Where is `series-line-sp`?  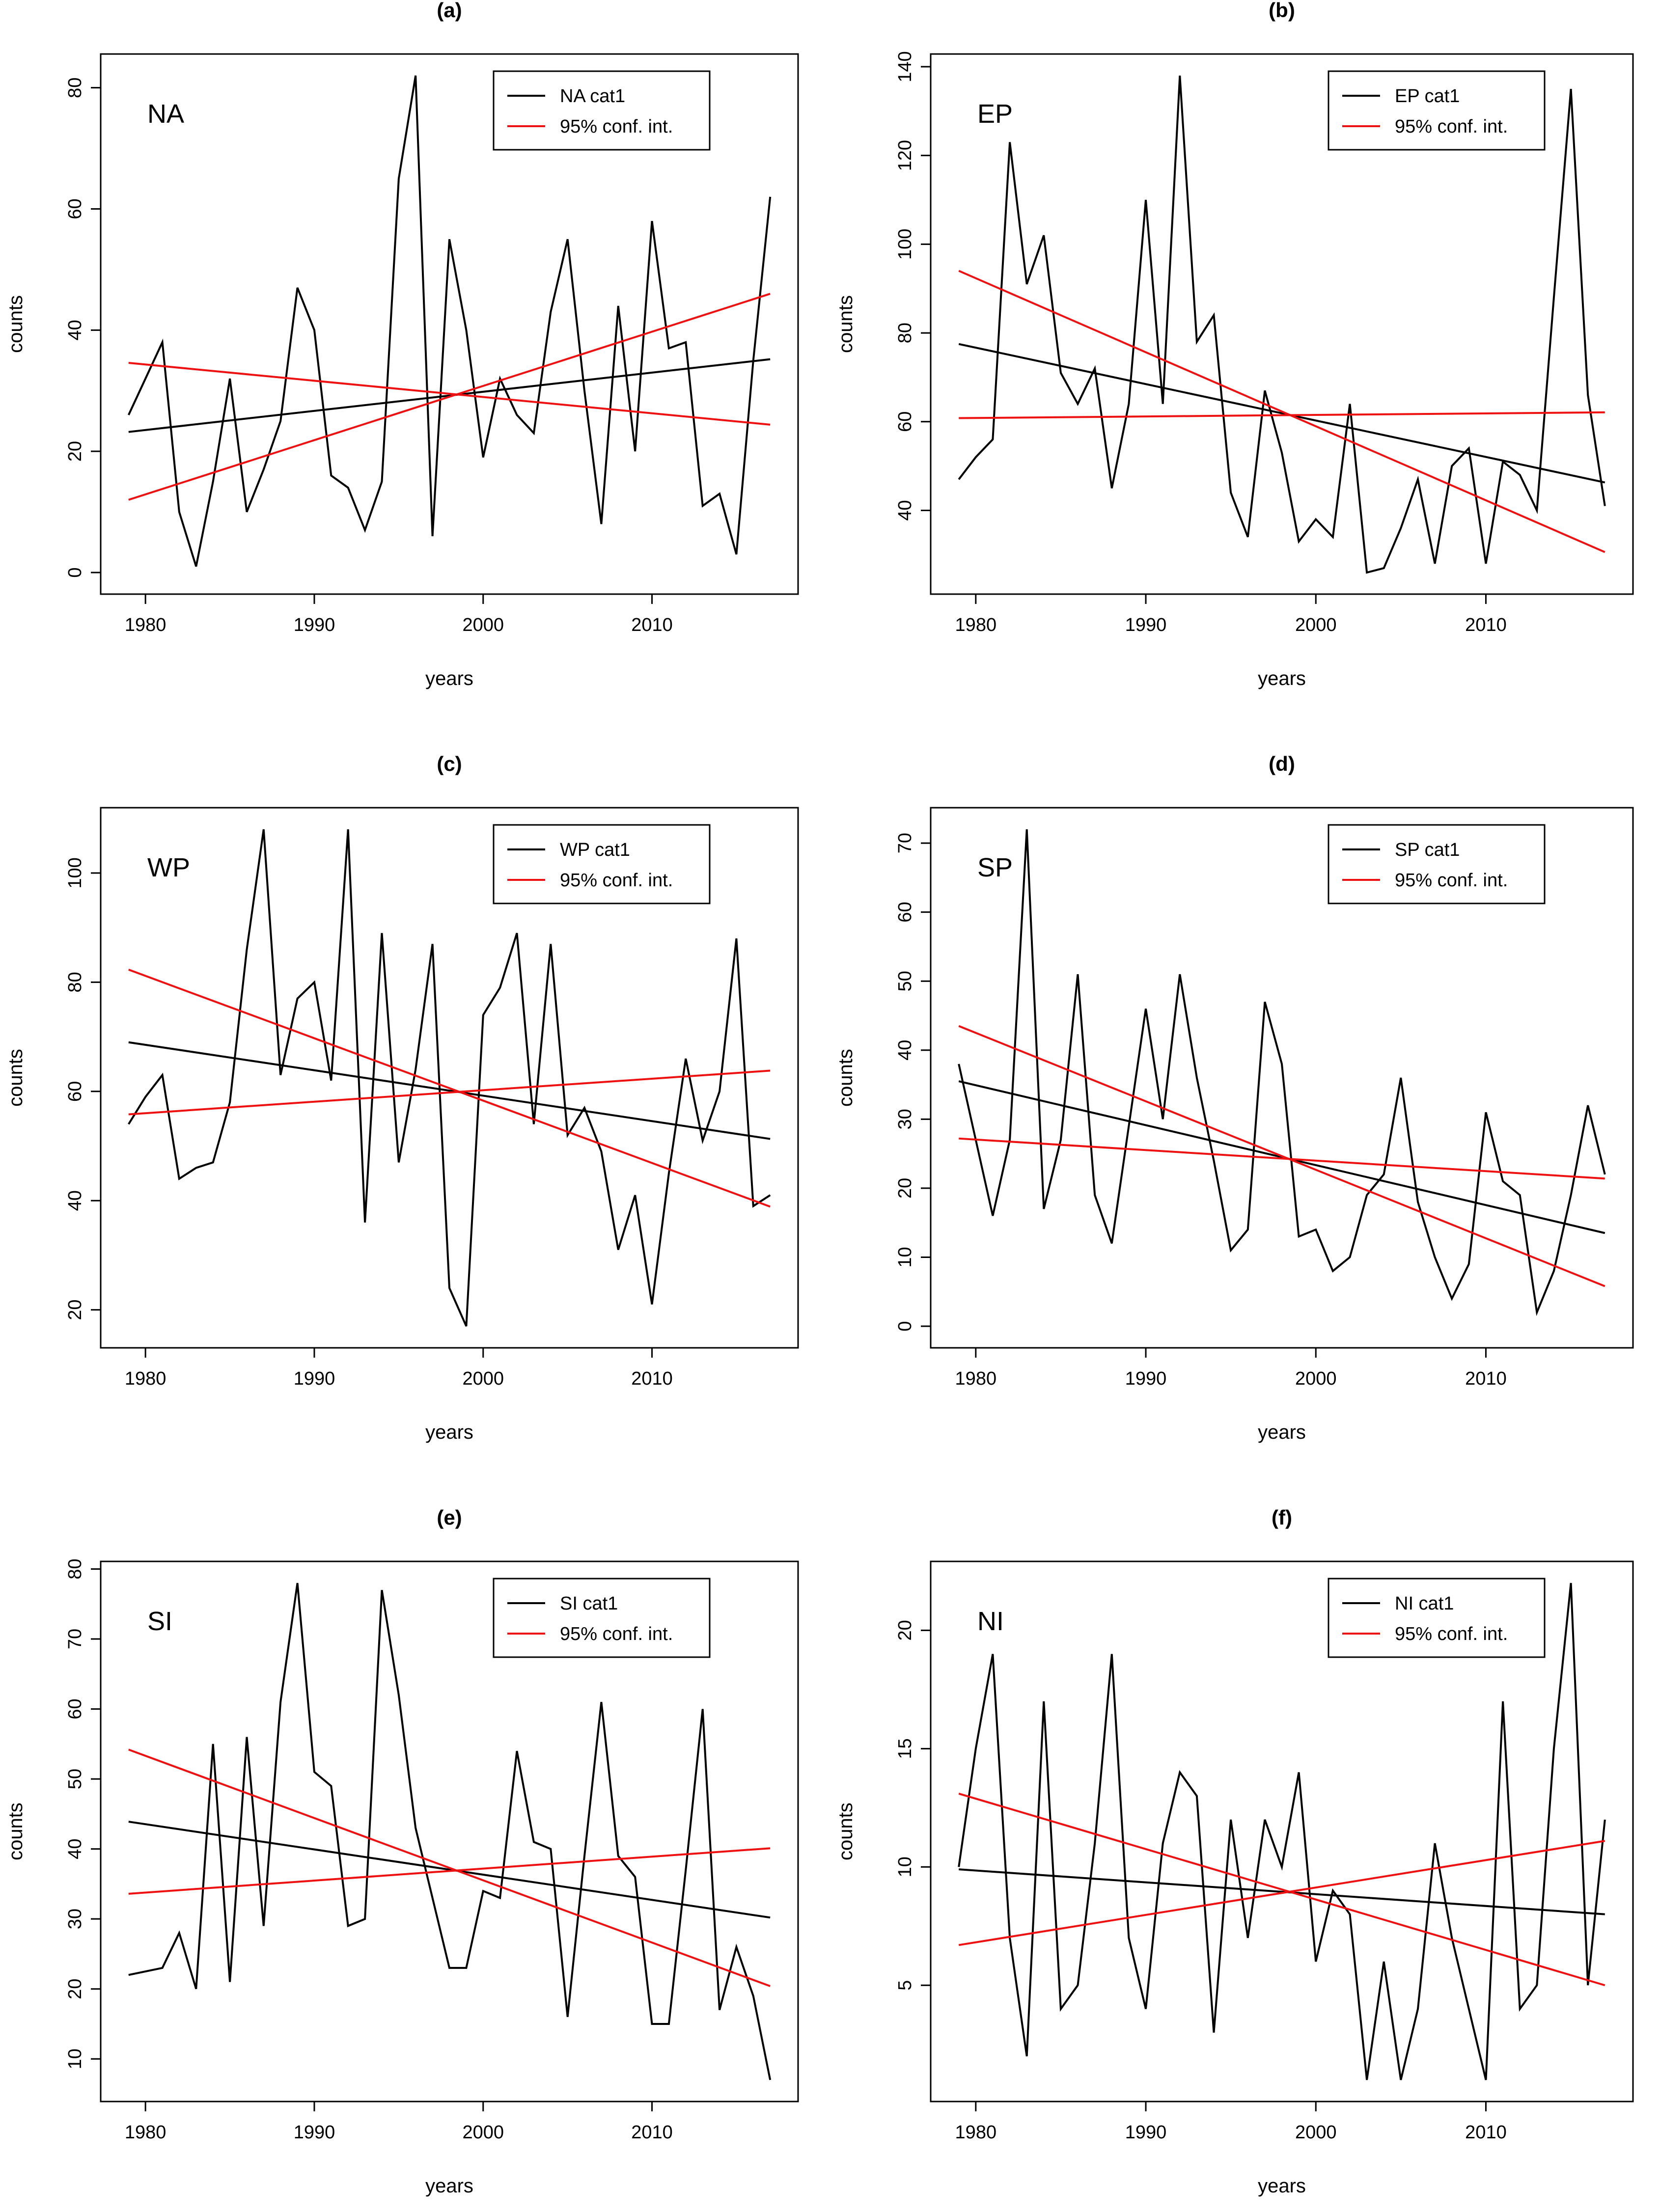
series-line-sp is located at coordinates (1282, 1073).